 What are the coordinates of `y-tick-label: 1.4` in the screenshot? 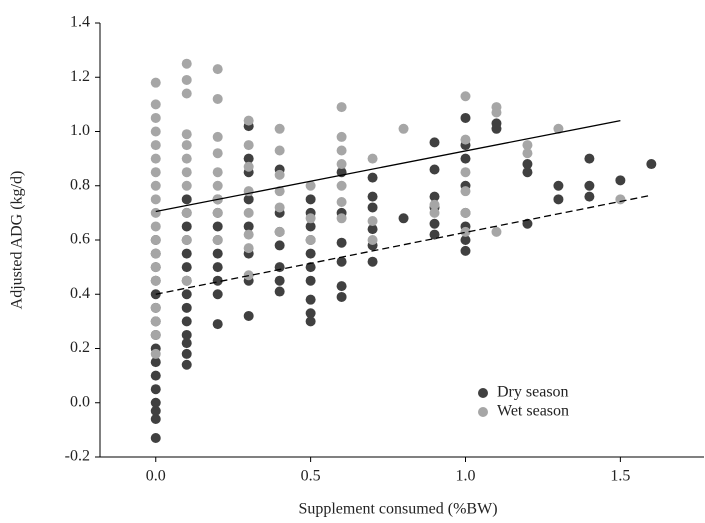 It's located at (80, 22).